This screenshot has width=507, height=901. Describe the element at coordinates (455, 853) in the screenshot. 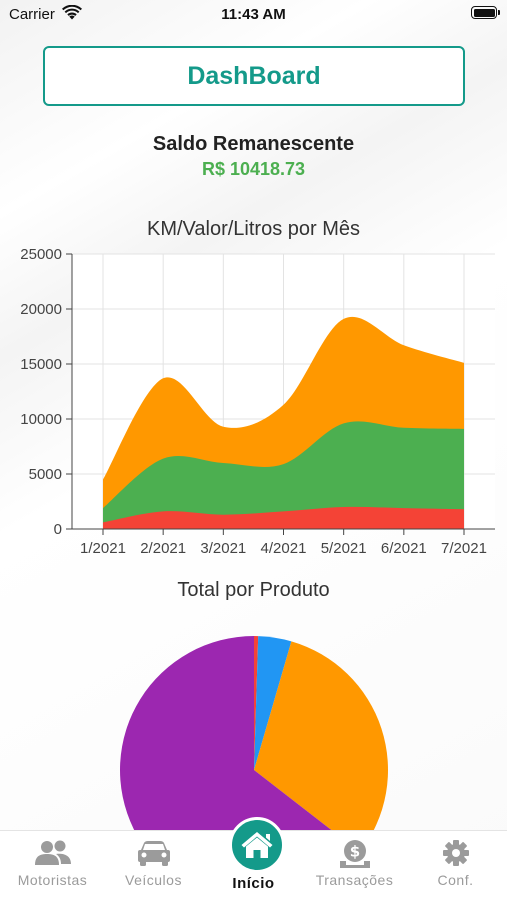

I see `gear-icon` at that location.